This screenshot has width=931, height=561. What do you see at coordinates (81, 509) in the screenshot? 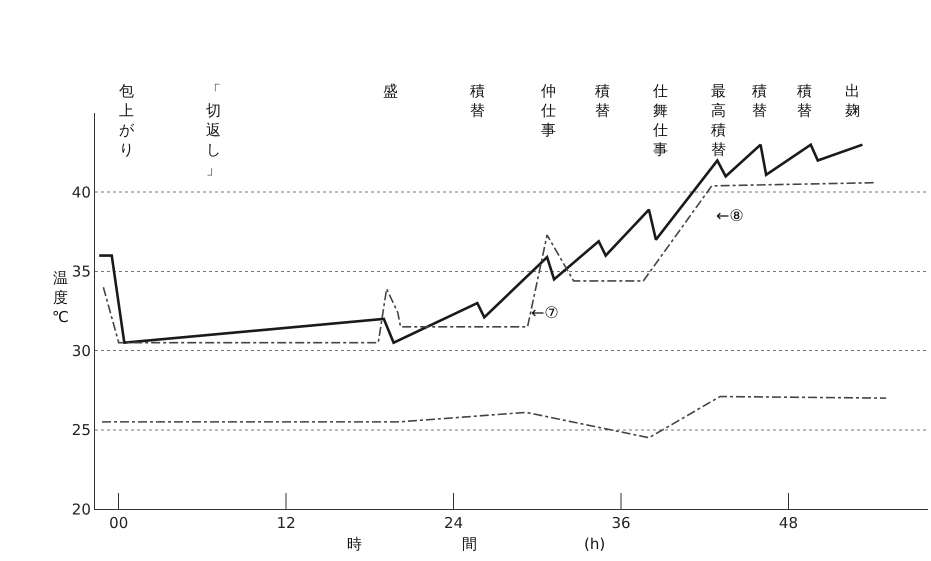
I see `y-tick-label: 20` at bounding box center [81, 509].